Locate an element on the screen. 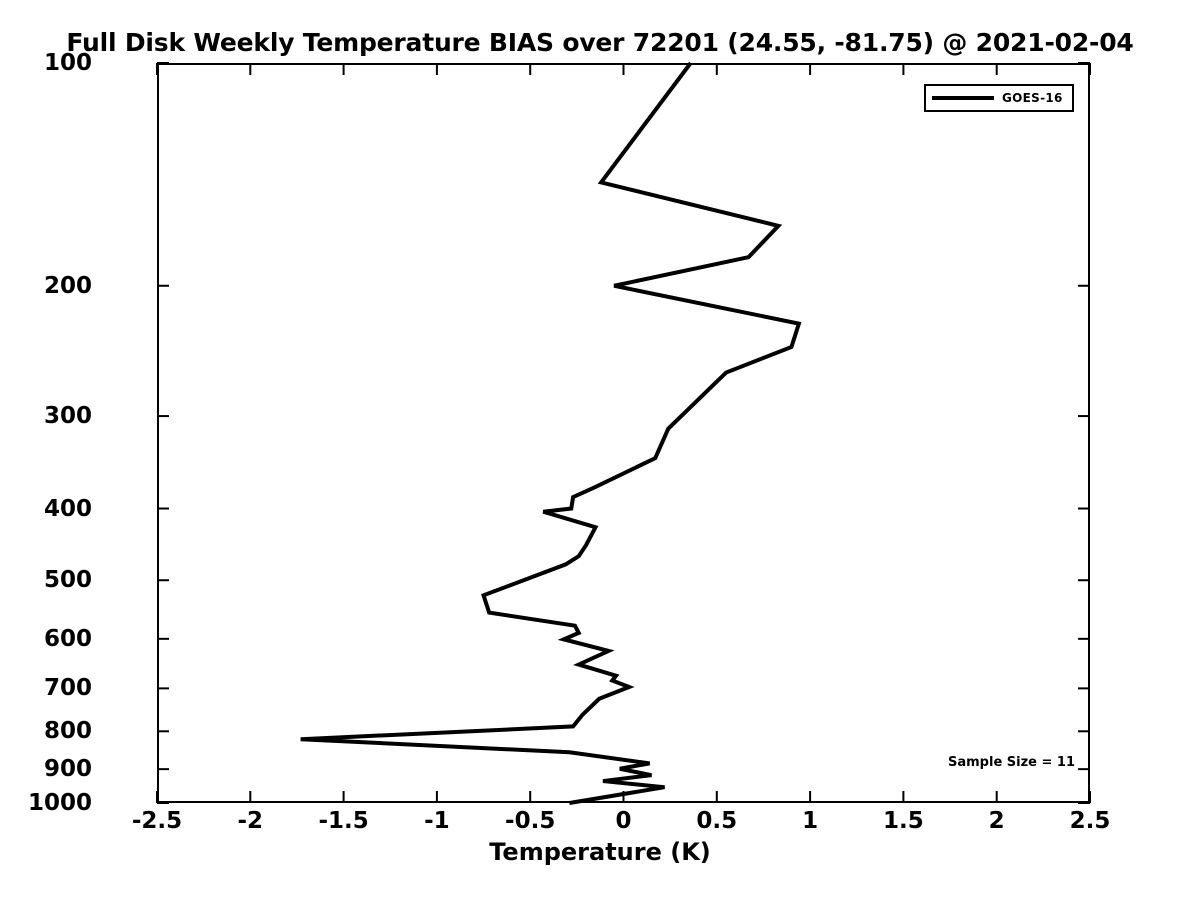 This screenshot has height=900, width=1200. legend: GOES-16 is located at coordinates (999, 98).